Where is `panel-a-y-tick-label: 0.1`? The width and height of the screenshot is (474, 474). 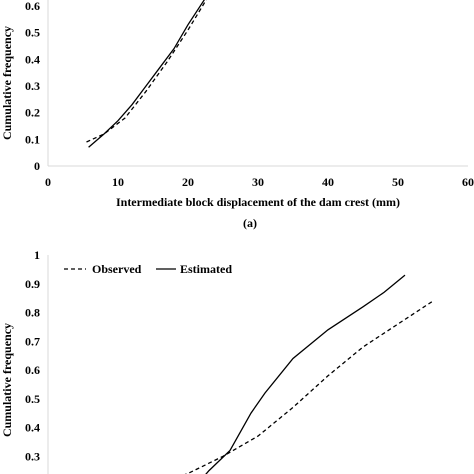 panel-a-y-tick-label: 0.1 is located at coordinates (32, 139).